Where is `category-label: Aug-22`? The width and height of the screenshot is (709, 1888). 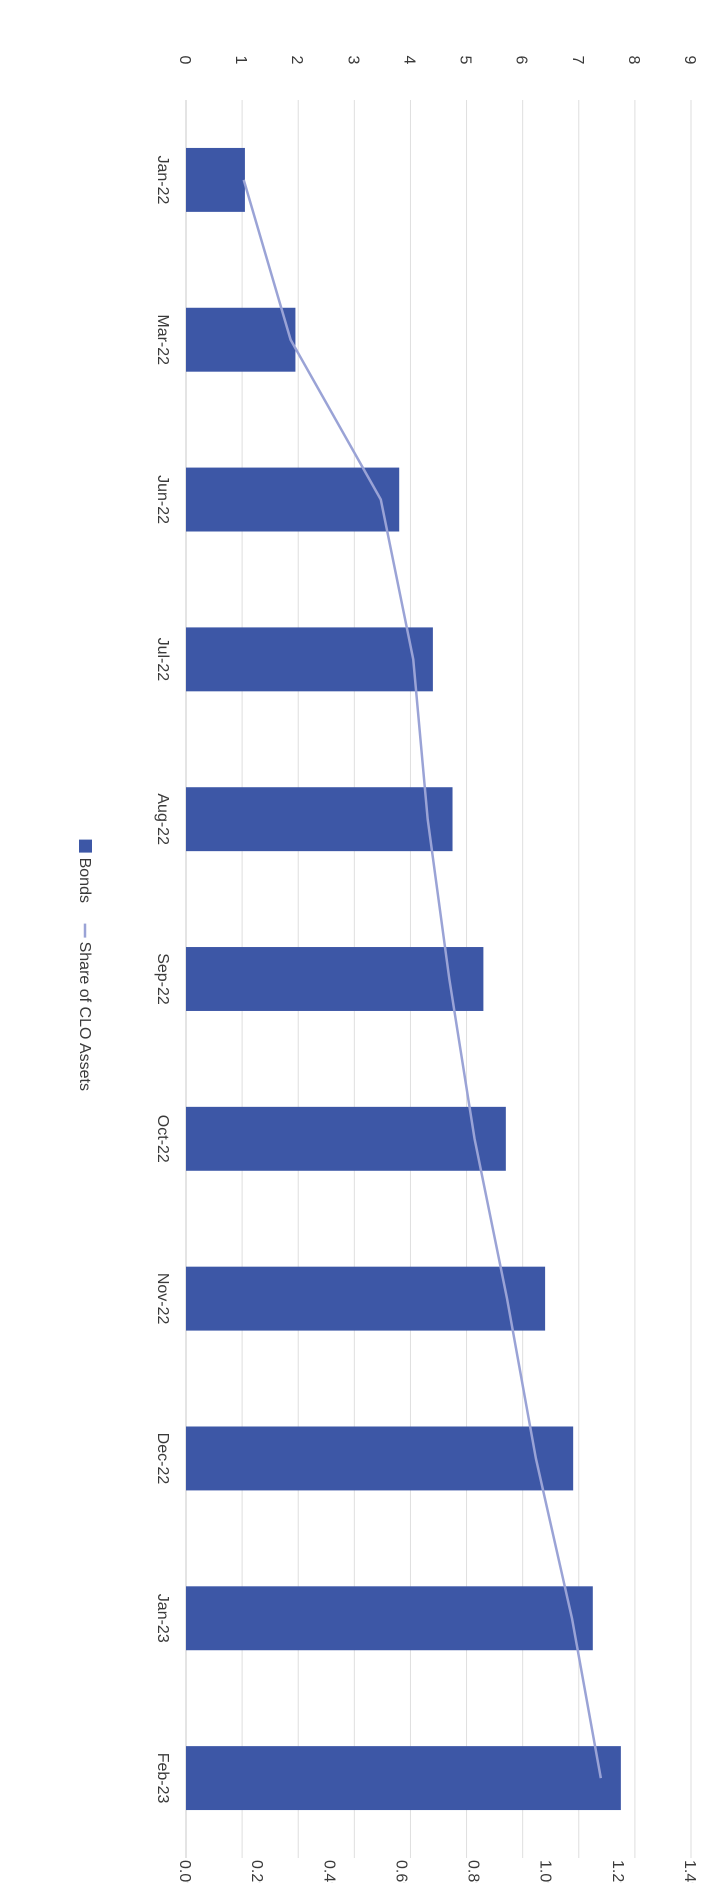 category-label: Aug-22 is located at coordinates (162, 819).